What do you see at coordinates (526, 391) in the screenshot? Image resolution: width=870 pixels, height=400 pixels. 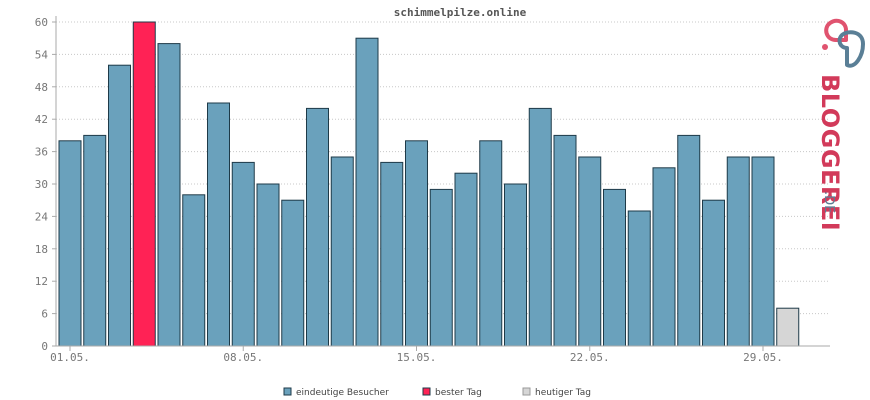 I see `legend-swatch-today` at bounding box center [526, 391].